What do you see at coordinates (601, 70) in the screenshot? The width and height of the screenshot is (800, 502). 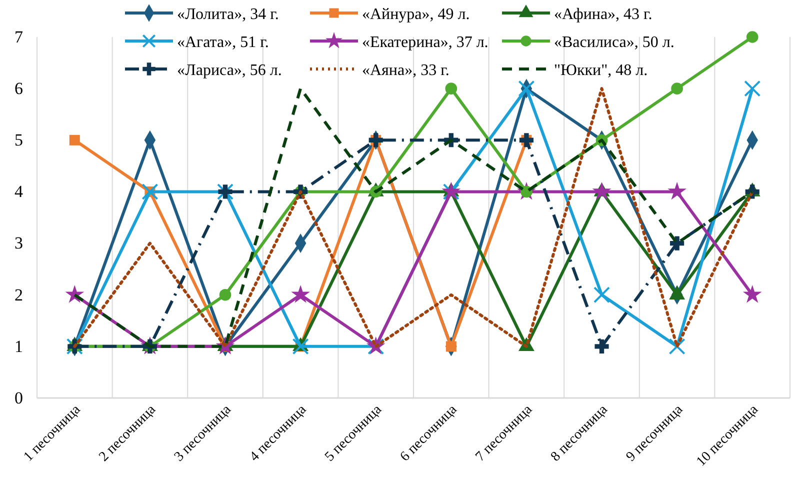 I see `legend-label: "Юкки", 48 л.` at bounding box center [601, 70].